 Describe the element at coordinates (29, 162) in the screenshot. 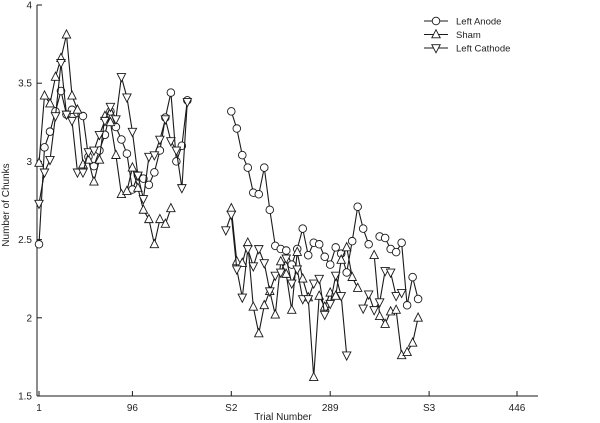

I see `y-tick-label: 3` at that location.